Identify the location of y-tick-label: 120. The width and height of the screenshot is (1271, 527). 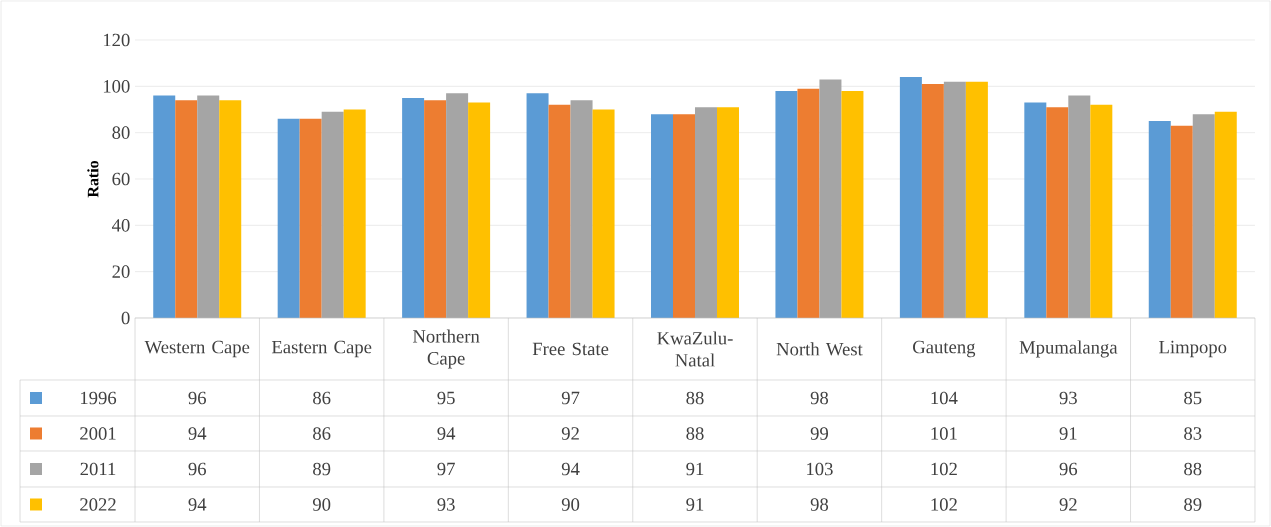
(116, 40).